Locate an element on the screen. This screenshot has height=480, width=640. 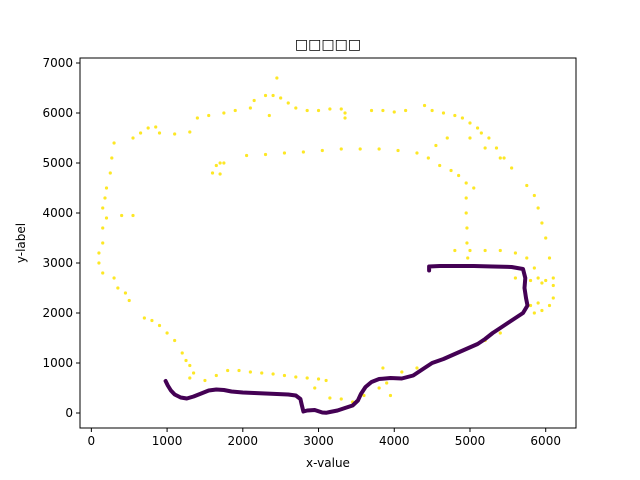
y-tick-label: 1000 is located at coordinates (57, 363).